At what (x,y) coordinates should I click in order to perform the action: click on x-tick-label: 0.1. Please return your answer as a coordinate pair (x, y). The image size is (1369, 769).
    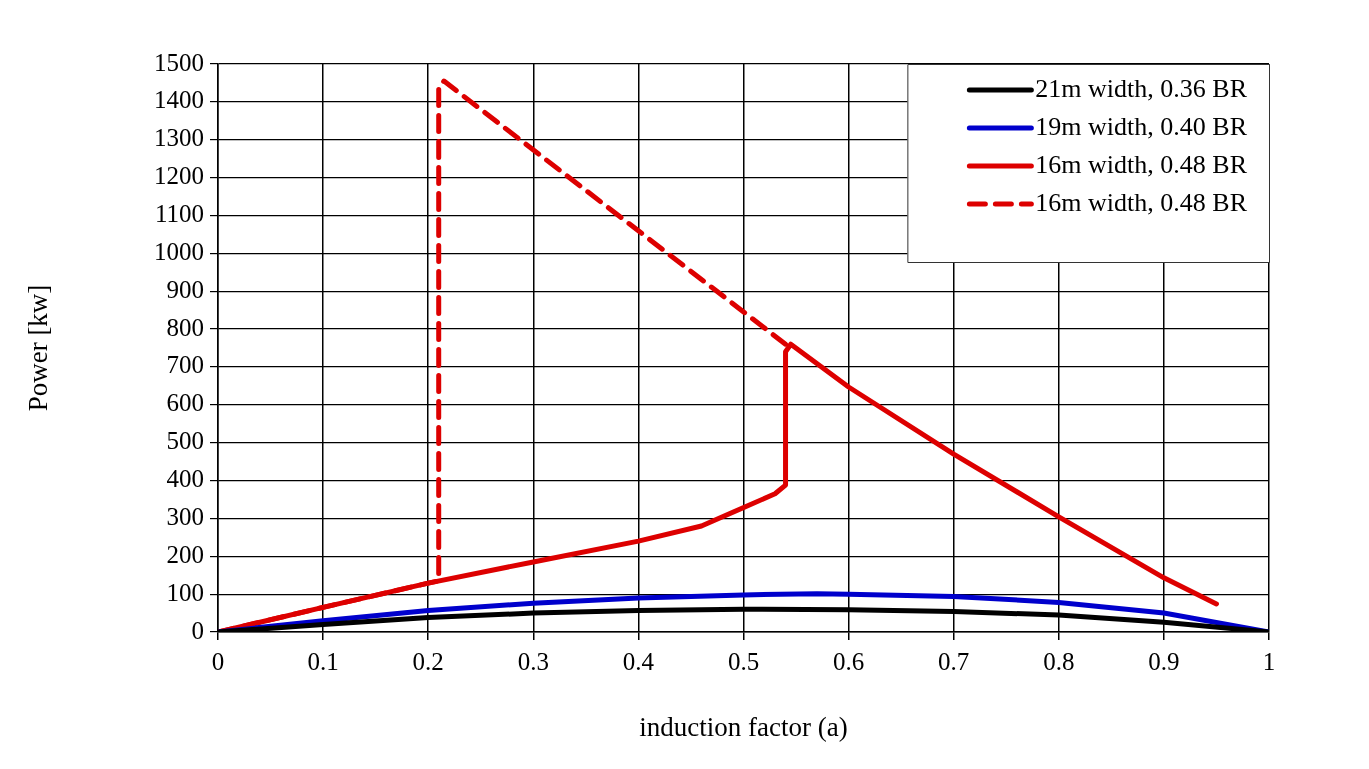
    Looking at the image, I should click on (323, 661).